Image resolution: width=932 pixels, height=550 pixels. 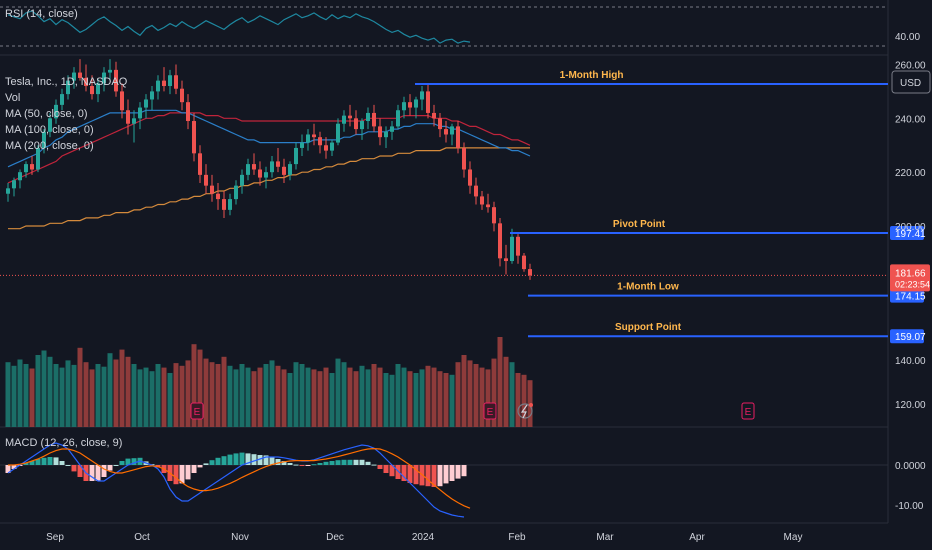 I want to click on macd-label: MACD (12, 26, close, 9), so click(x=64, y=443).